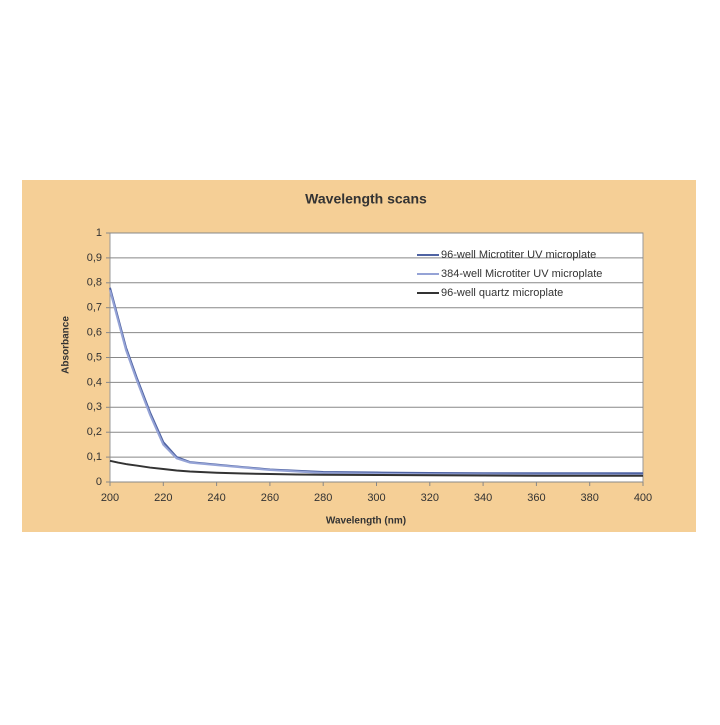 The height and width of the screenshot is (725, 720). What do you see at coordinates (521, 274) in the screenshot?
I see `legend-label: 384-well Microtiter UV microplate` at bounding box center [521, 274].